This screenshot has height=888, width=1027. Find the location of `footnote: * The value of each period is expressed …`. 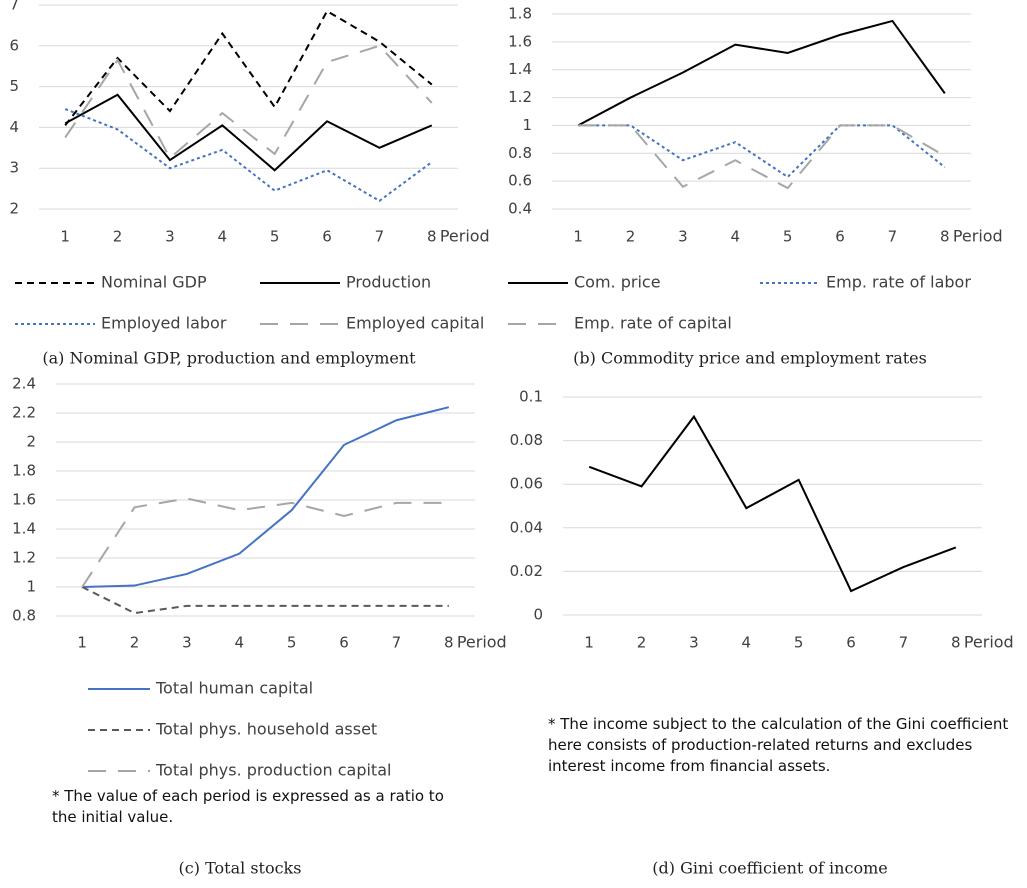

footnote: * The value of each period is expressed … is located at coordinates (248, 806).